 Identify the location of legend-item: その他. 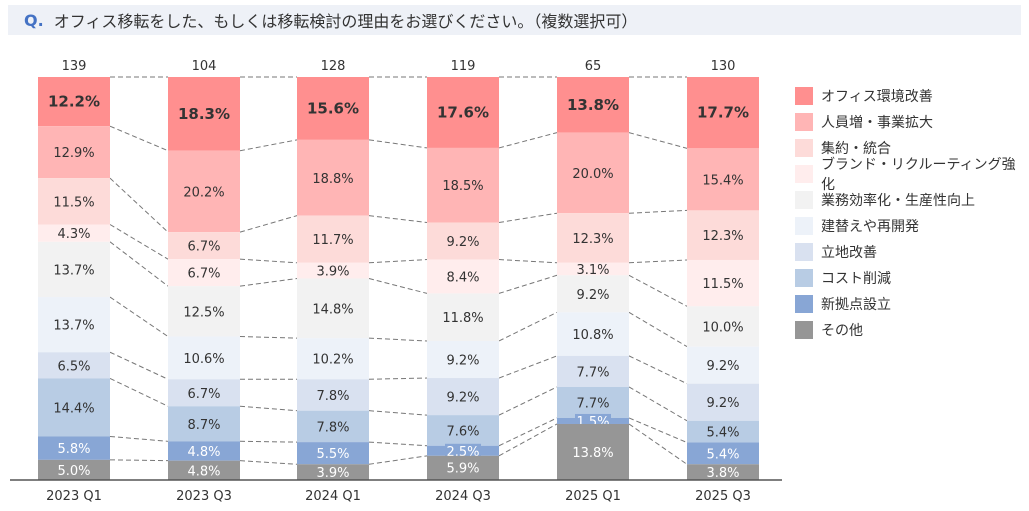
(912, 330).